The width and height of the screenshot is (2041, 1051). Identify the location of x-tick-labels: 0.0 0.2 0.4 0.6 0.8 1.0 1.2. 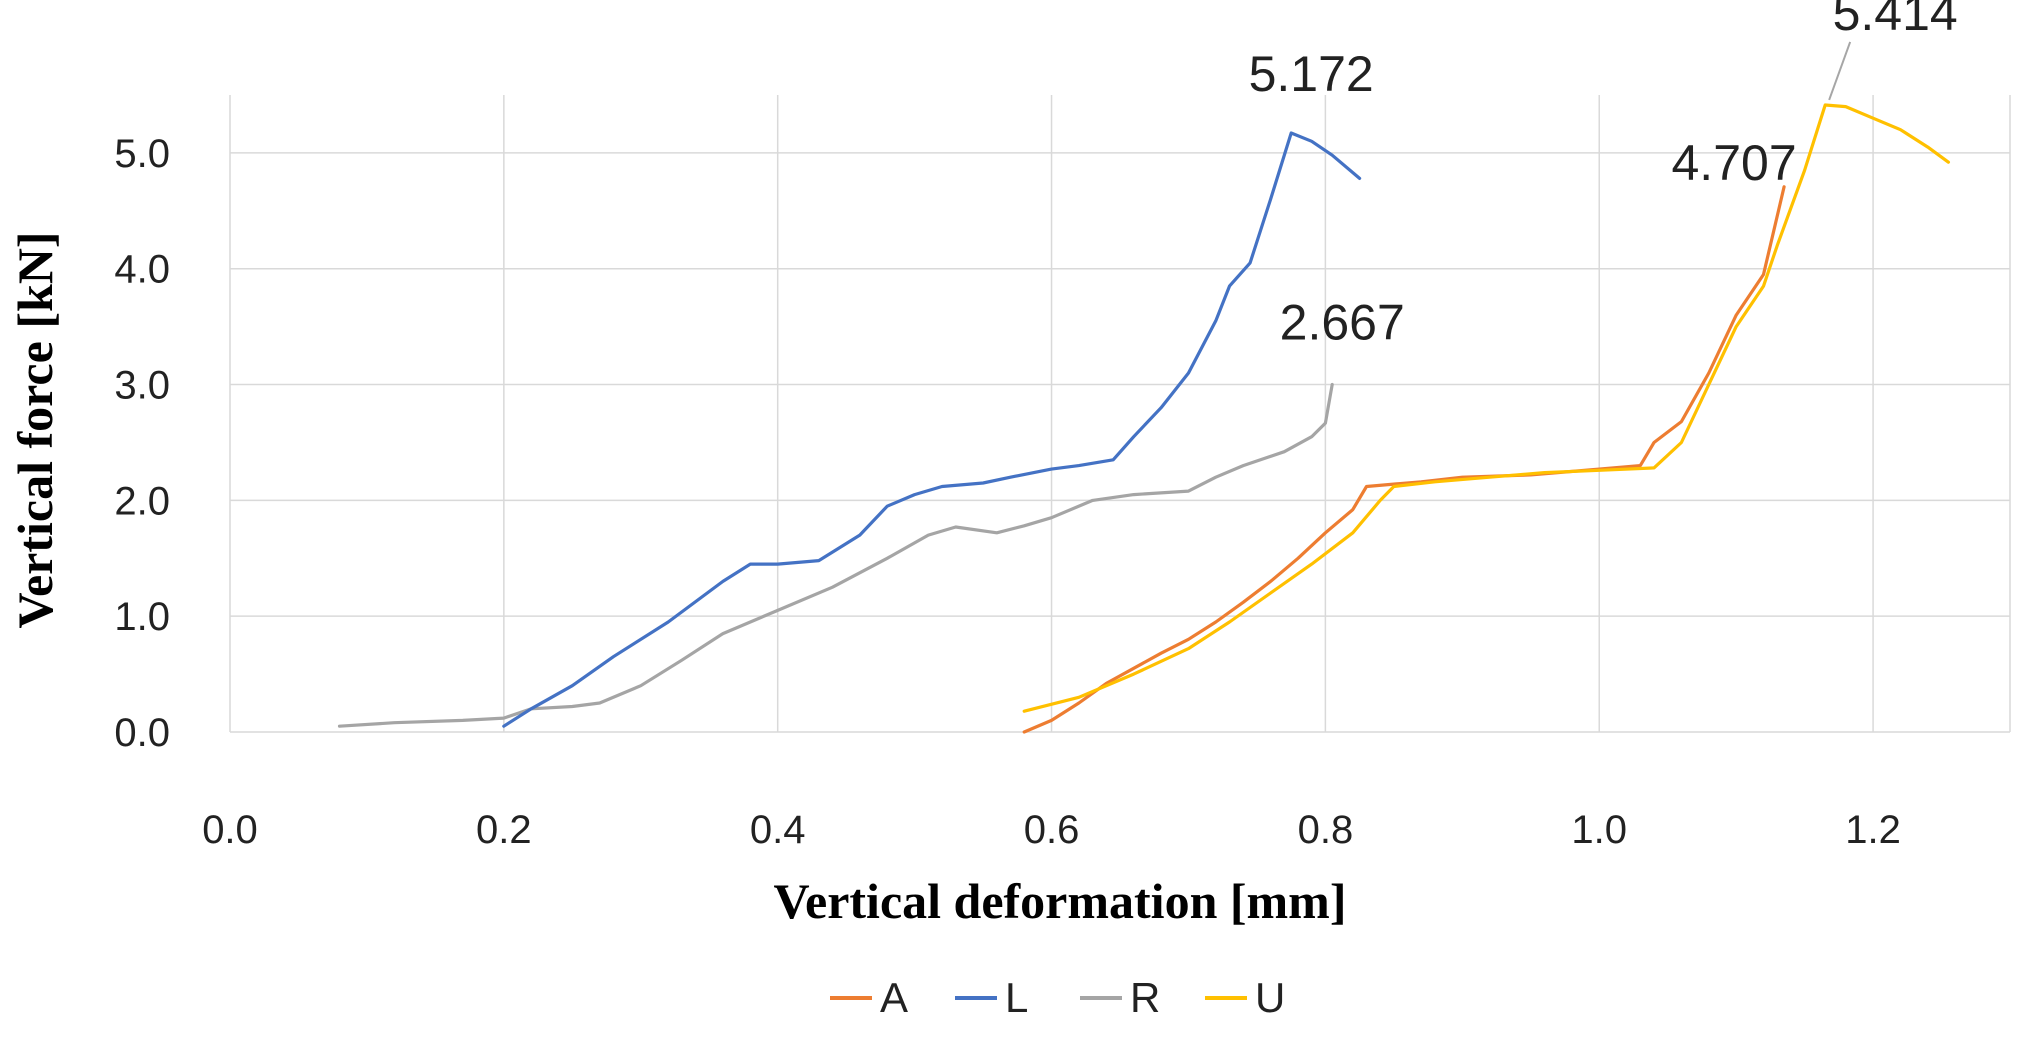
(1051, 830).